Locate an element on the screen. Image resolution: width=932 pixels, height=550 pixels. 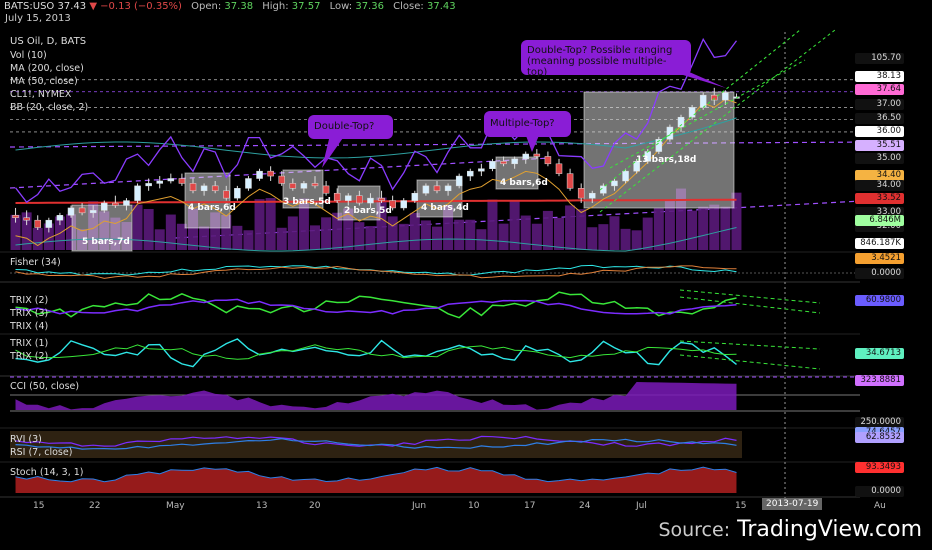
ma-200-line is located at coordinates (376, 201).